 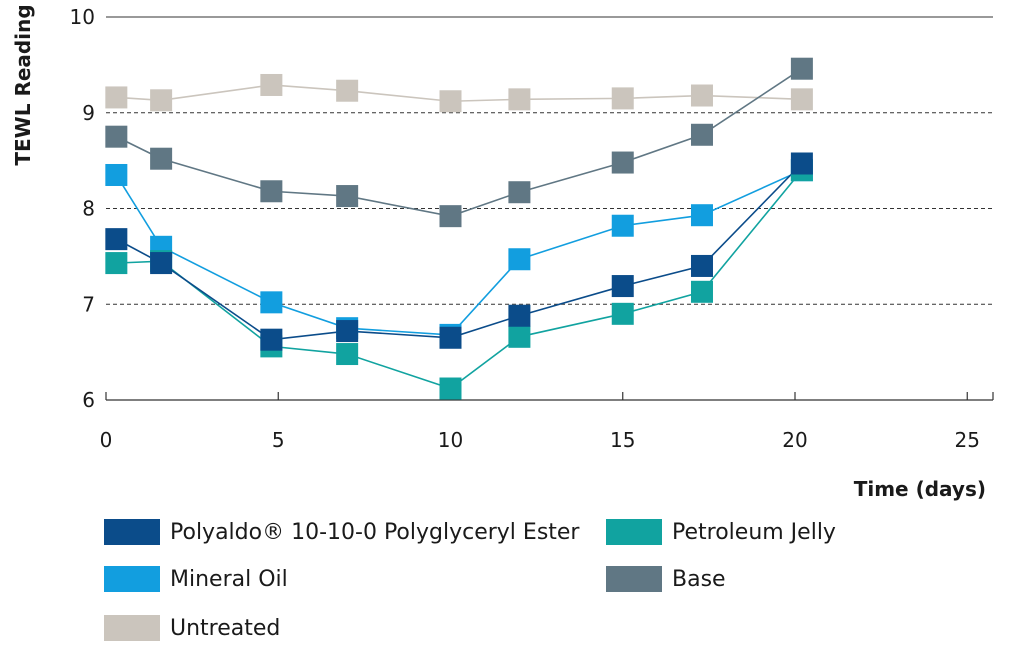 I want to click on legend-item-mineral-oil: Mineral Oil, so click(x=196, y=579).